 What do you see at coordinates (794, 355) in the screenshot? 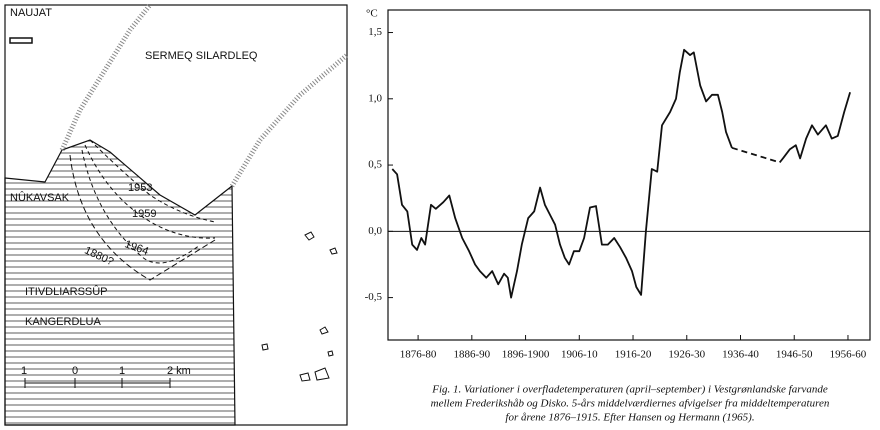
I see `x-tick-label: 1946-50` at bounding box center [794, 355].